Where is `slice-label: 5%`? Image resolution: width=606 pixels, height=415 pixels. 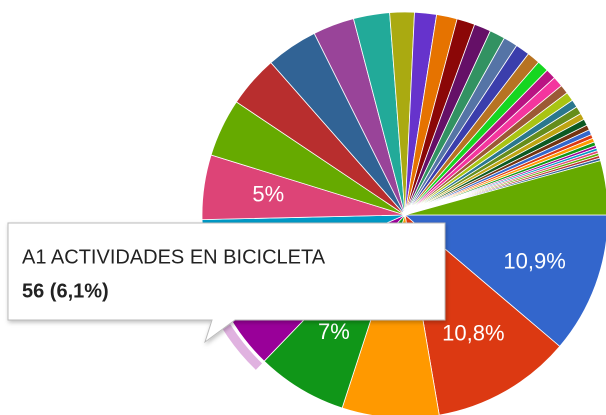
slice-label: 5% is located at coordinates (268, 194).